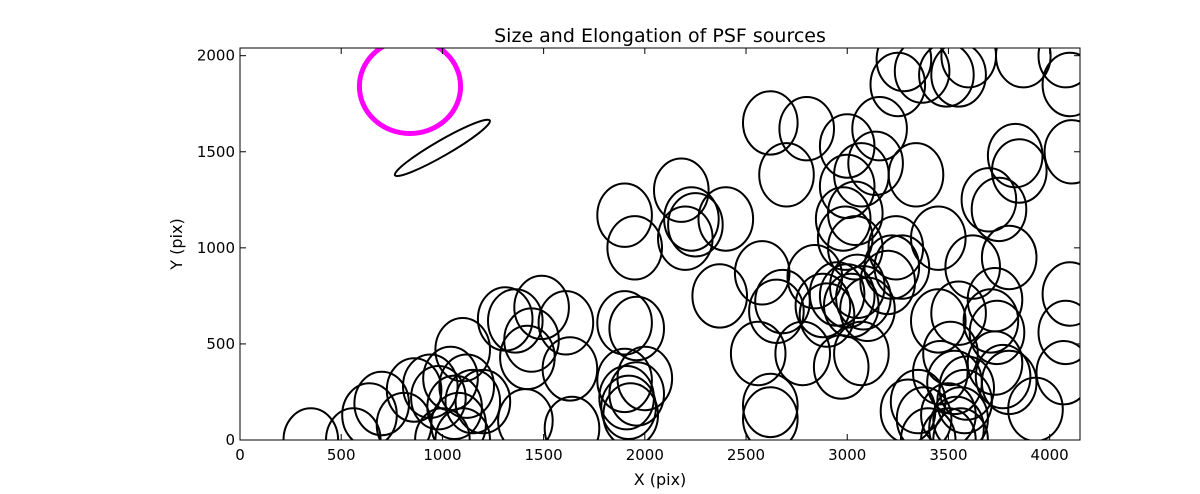 This screenshot has height=494, width=1200. What do you see at coordinates (442, 148) in the screenshot?
I see `elongated-source-ellipse` at bounding box center [442, 148].